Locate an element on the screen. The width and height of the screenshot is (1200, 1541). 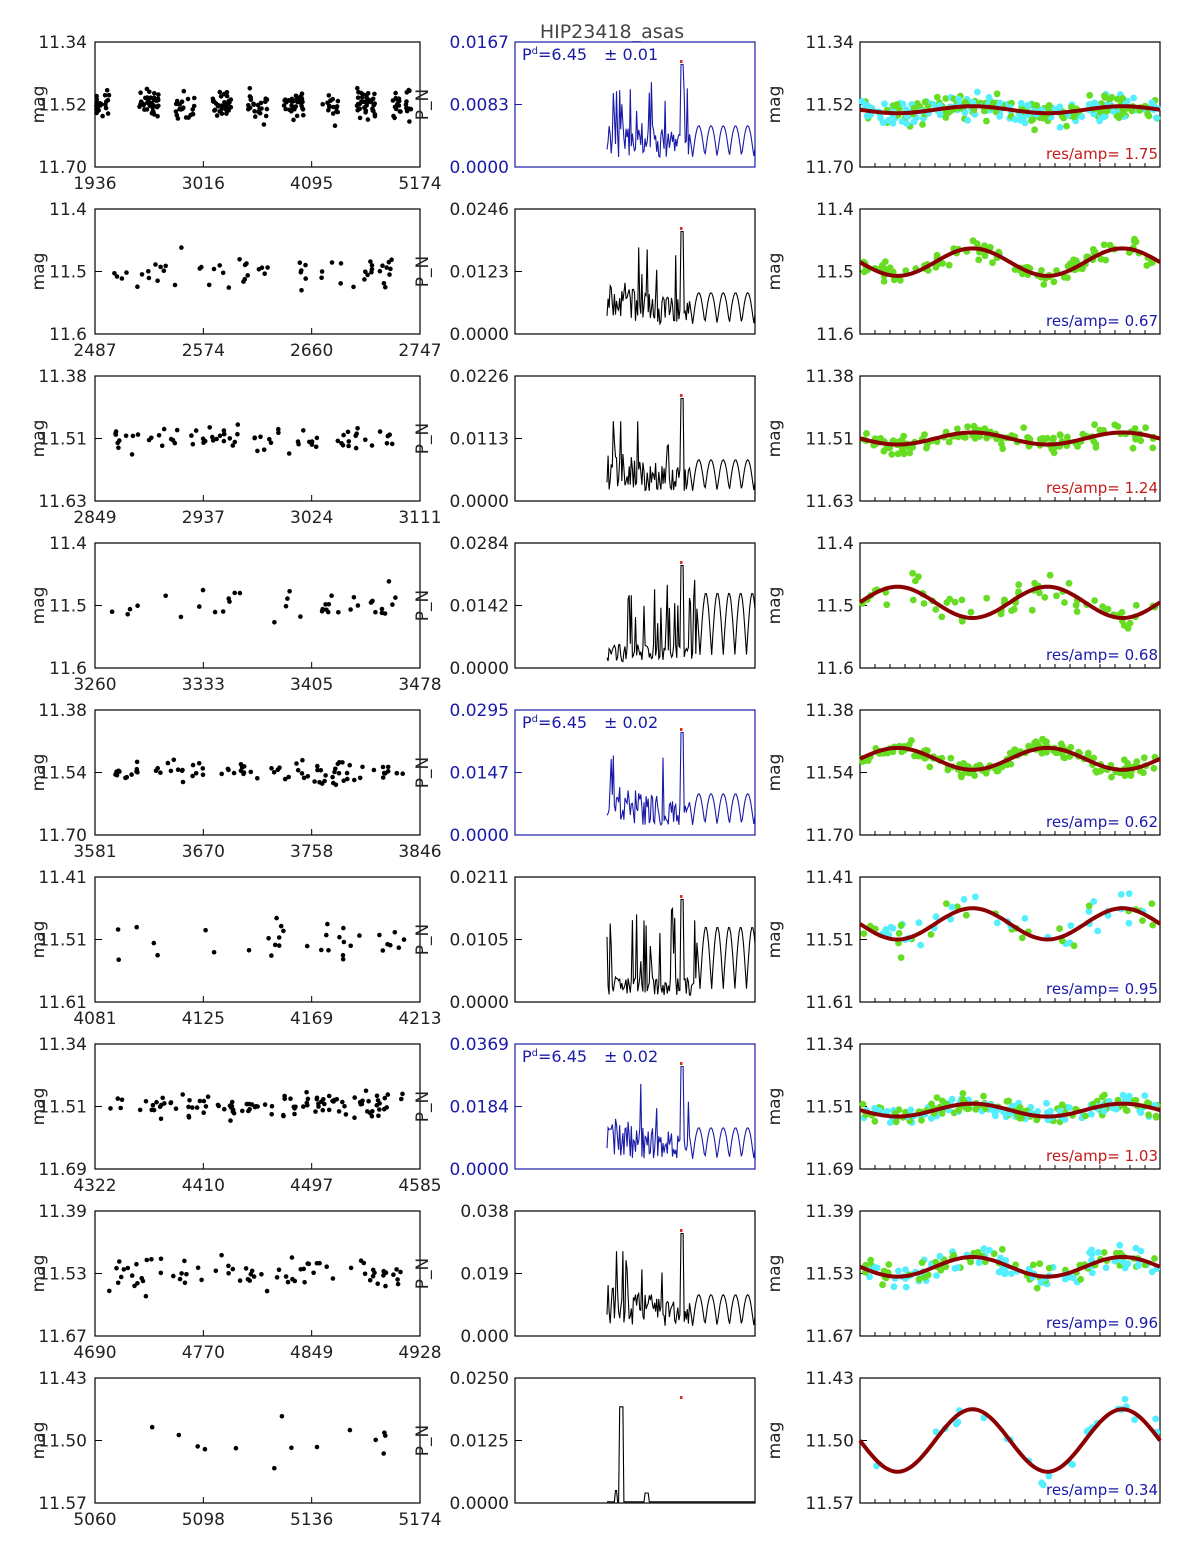
ph-y-tick-label: 11.63 is located at coordinates (829, 502).